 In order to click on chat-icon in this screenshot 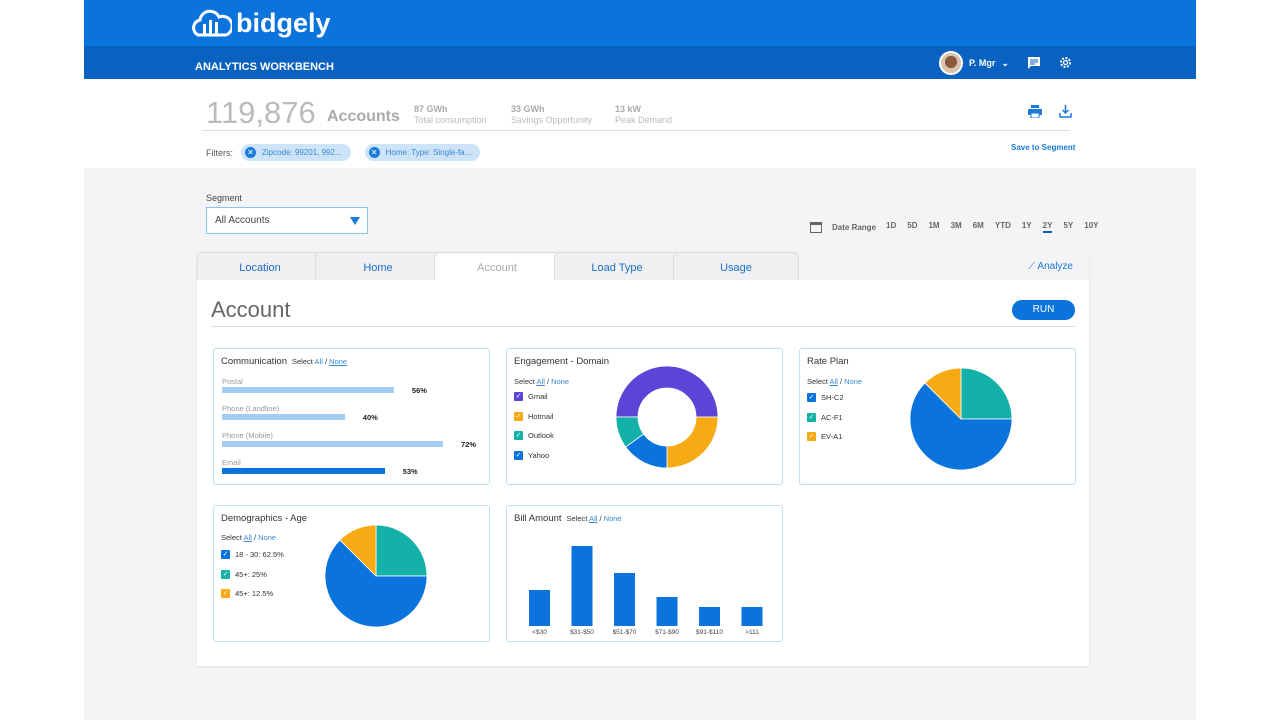, I will do `click(1034, 62)`.